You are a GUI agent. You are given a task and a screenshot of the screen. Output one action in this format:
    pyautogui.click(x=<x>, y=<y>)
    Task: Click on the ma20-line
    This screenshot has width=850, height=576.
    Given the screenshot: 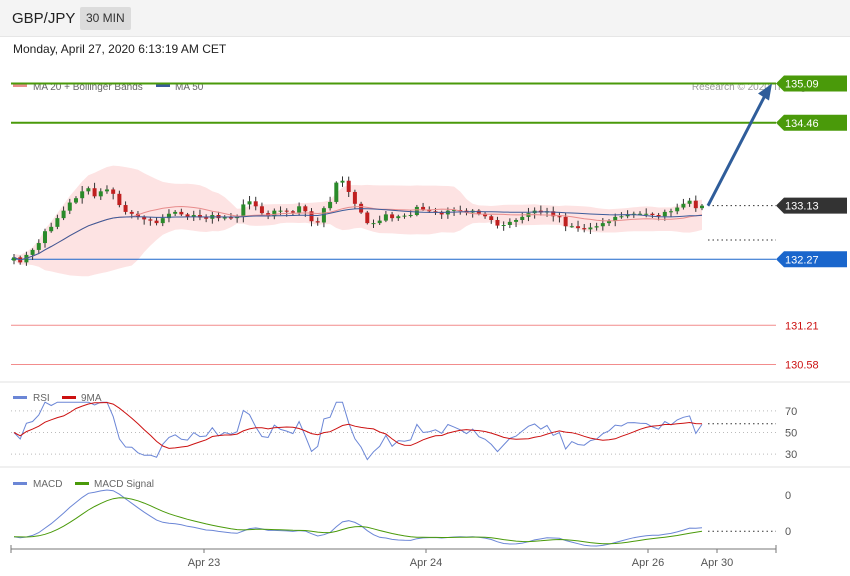 What is the action you would take?
    pyautogui.click(x=358, y=233)
    